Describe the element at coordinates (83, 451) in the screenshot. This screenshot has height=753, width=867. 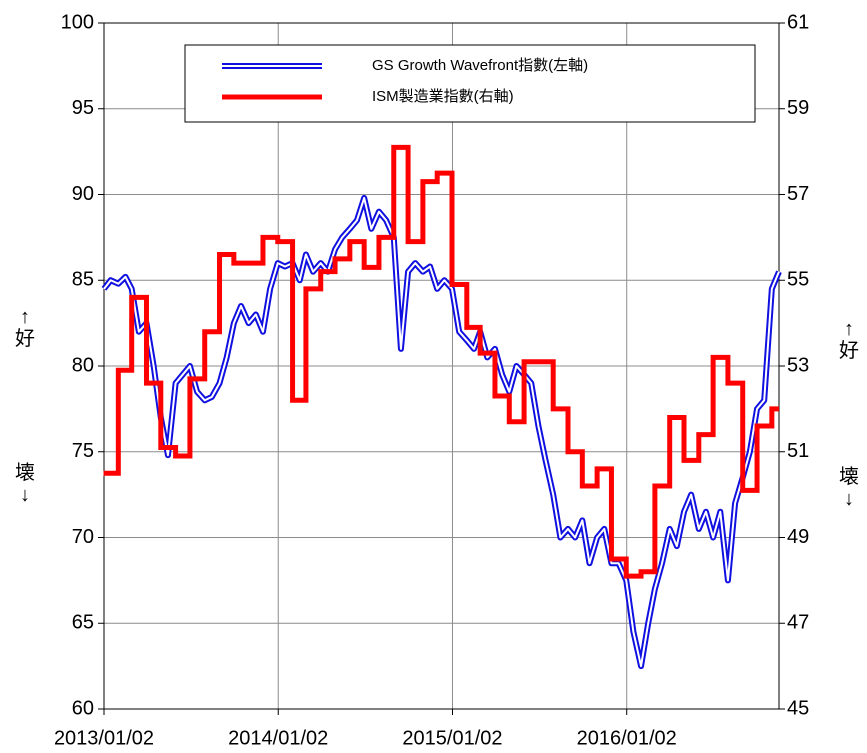
I see `y-tick-label: 75` at that location.